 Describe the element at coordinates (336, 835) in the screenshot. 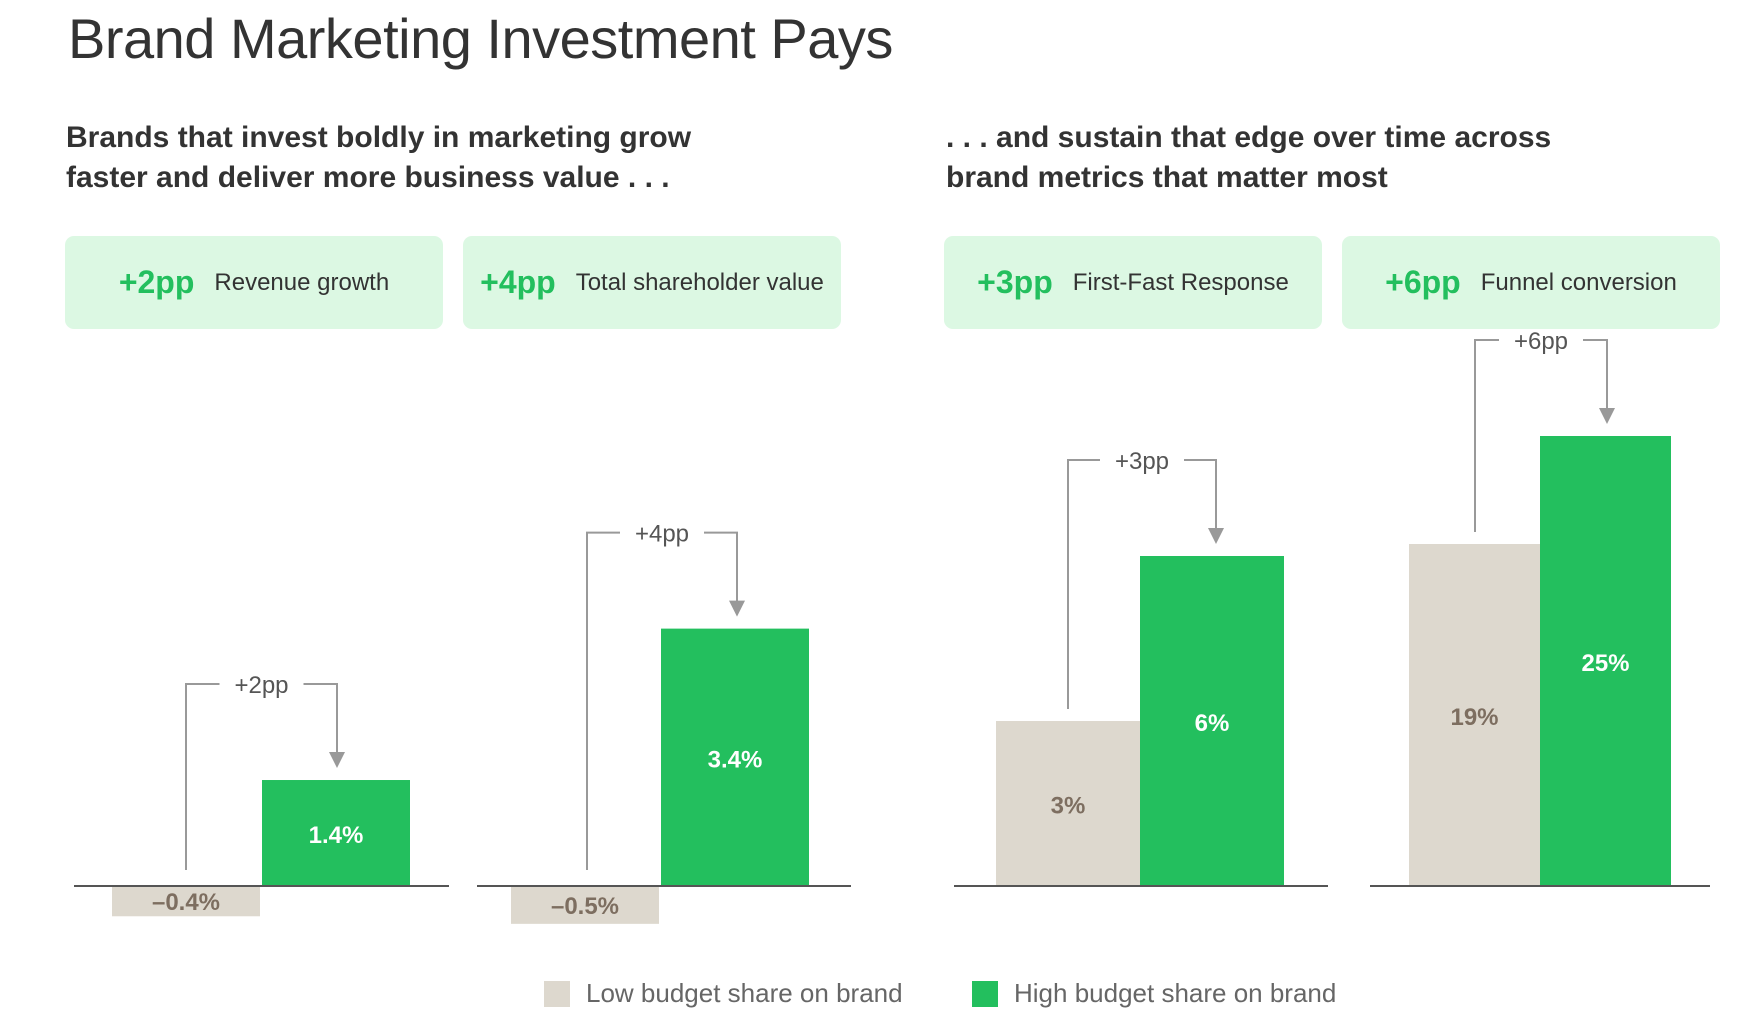

I see `data-label-high: 1.4%` at that location.